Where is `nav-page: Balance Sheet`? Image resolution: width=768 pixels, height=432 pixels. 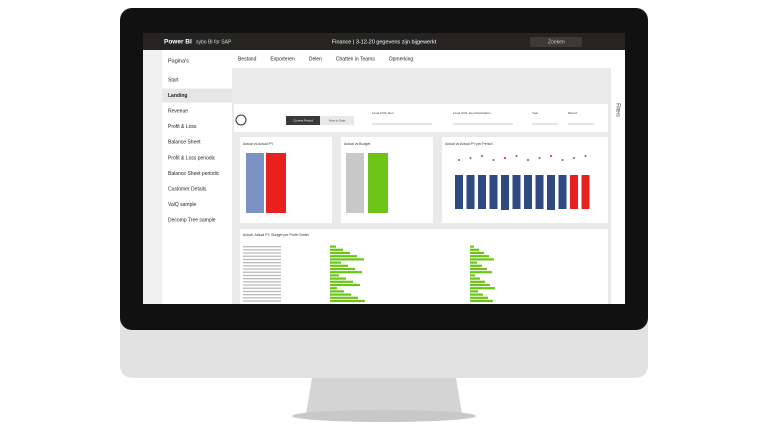
nav-page: Balance Sheet is located at coordinates (184, 143).